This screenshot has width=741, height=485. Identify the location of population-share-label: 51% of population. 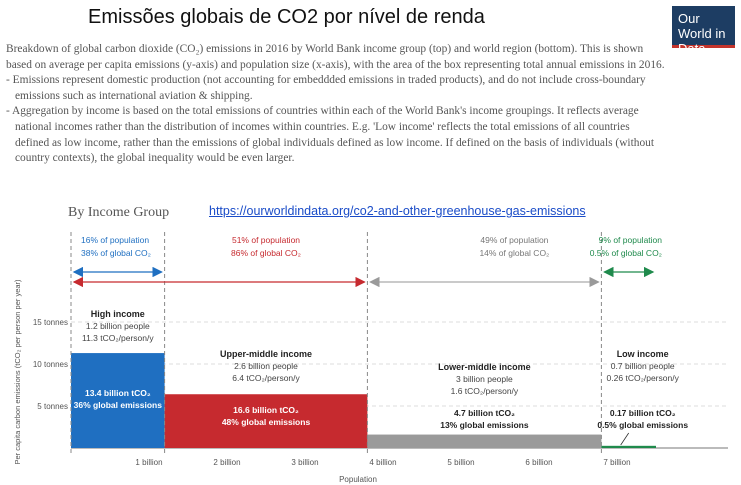
(266, 240).